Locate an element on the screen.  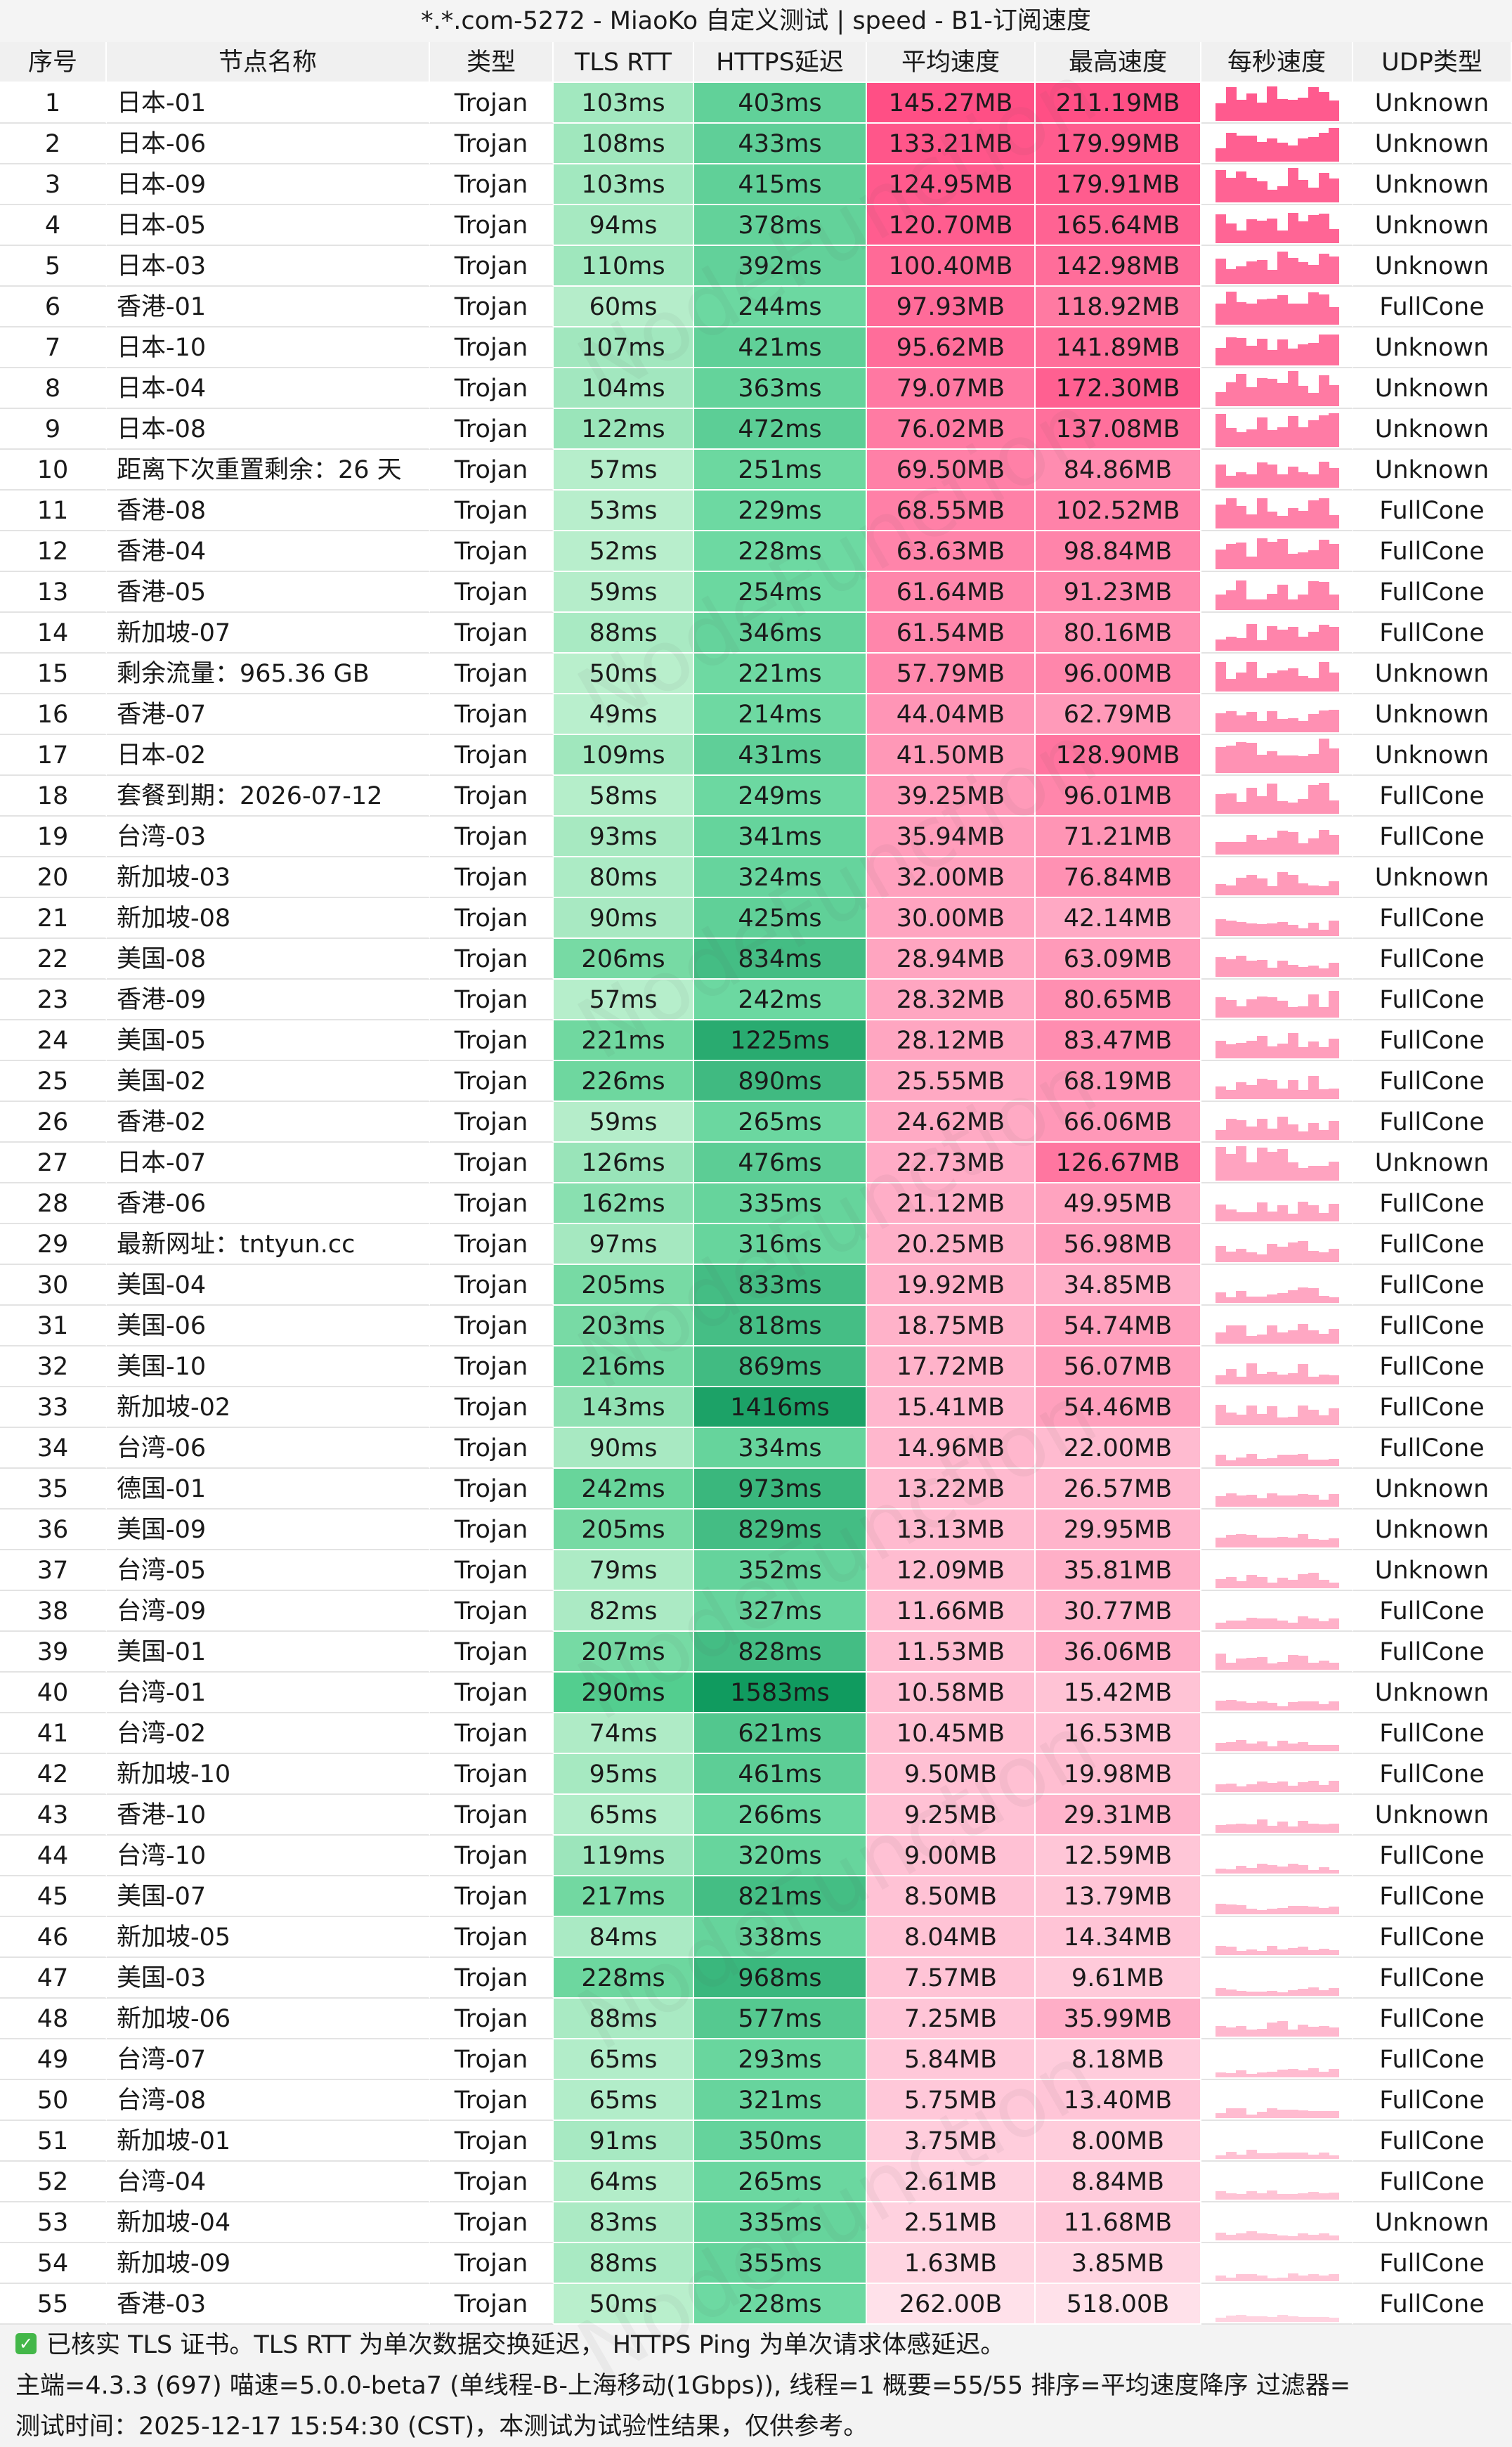
tls-rtt: 88ms is located at coordinates (624, 2019).